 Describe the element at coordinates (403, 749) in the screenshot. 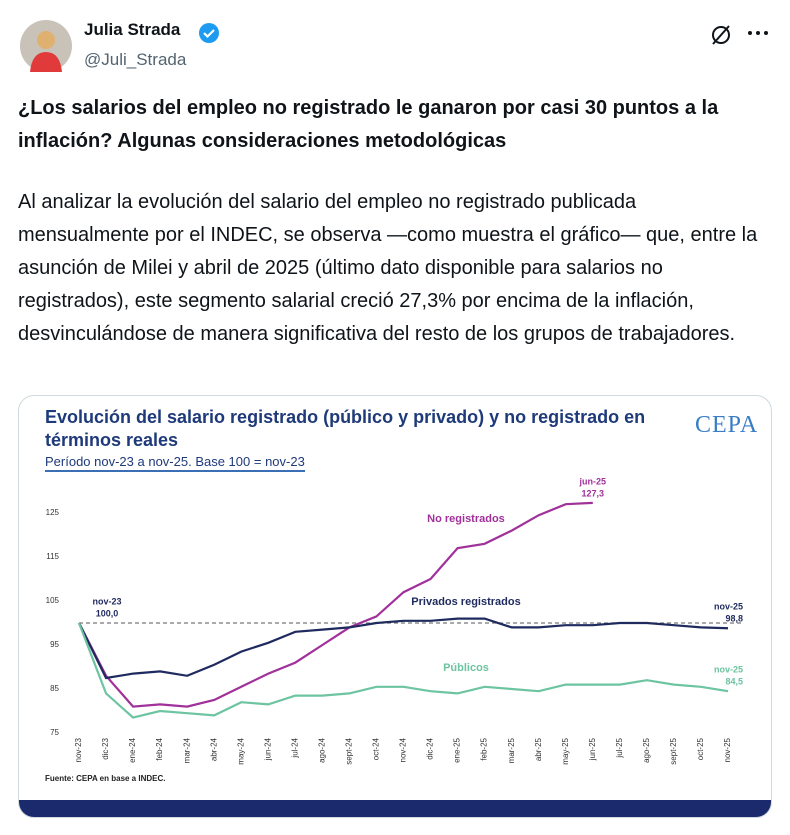

I see `x-tick-label: nov-24` at that location.